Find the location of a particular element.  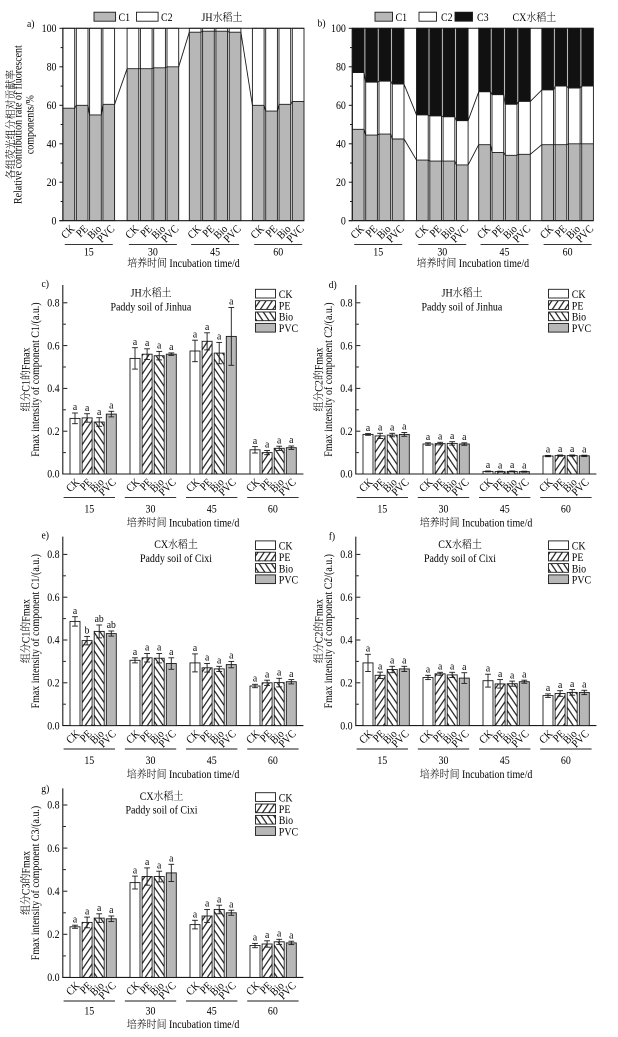

svg-text: 40 is located at coordinates (52, 145).